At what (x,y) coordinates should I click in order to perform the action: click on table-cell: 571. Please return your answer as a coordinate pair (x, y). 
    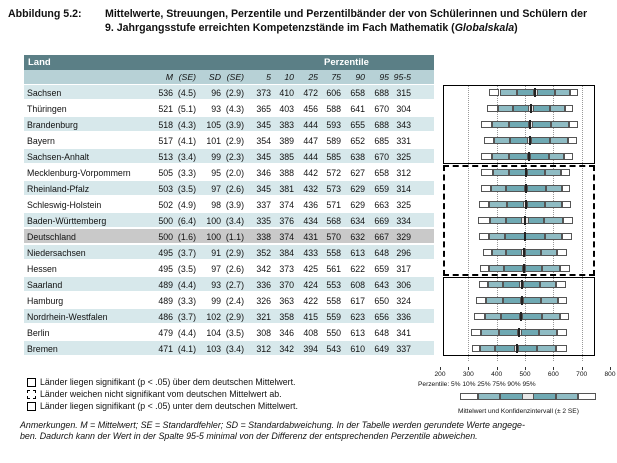
    Looking at the image, I should click on (333, 205).